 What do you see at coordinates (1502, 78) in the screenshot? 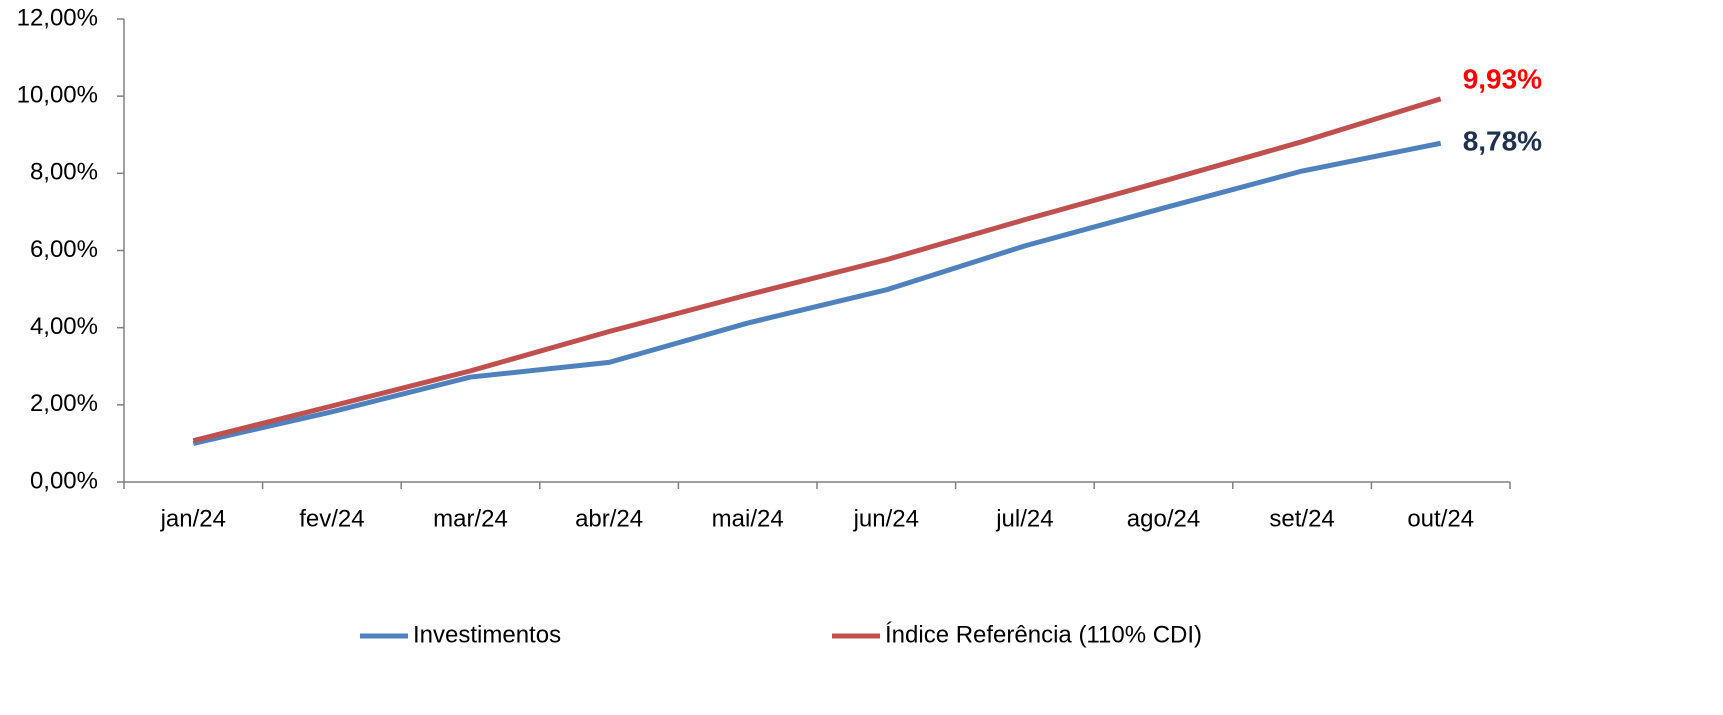
I see `data-label: 9,93%` at bounding box center [1502, 78].